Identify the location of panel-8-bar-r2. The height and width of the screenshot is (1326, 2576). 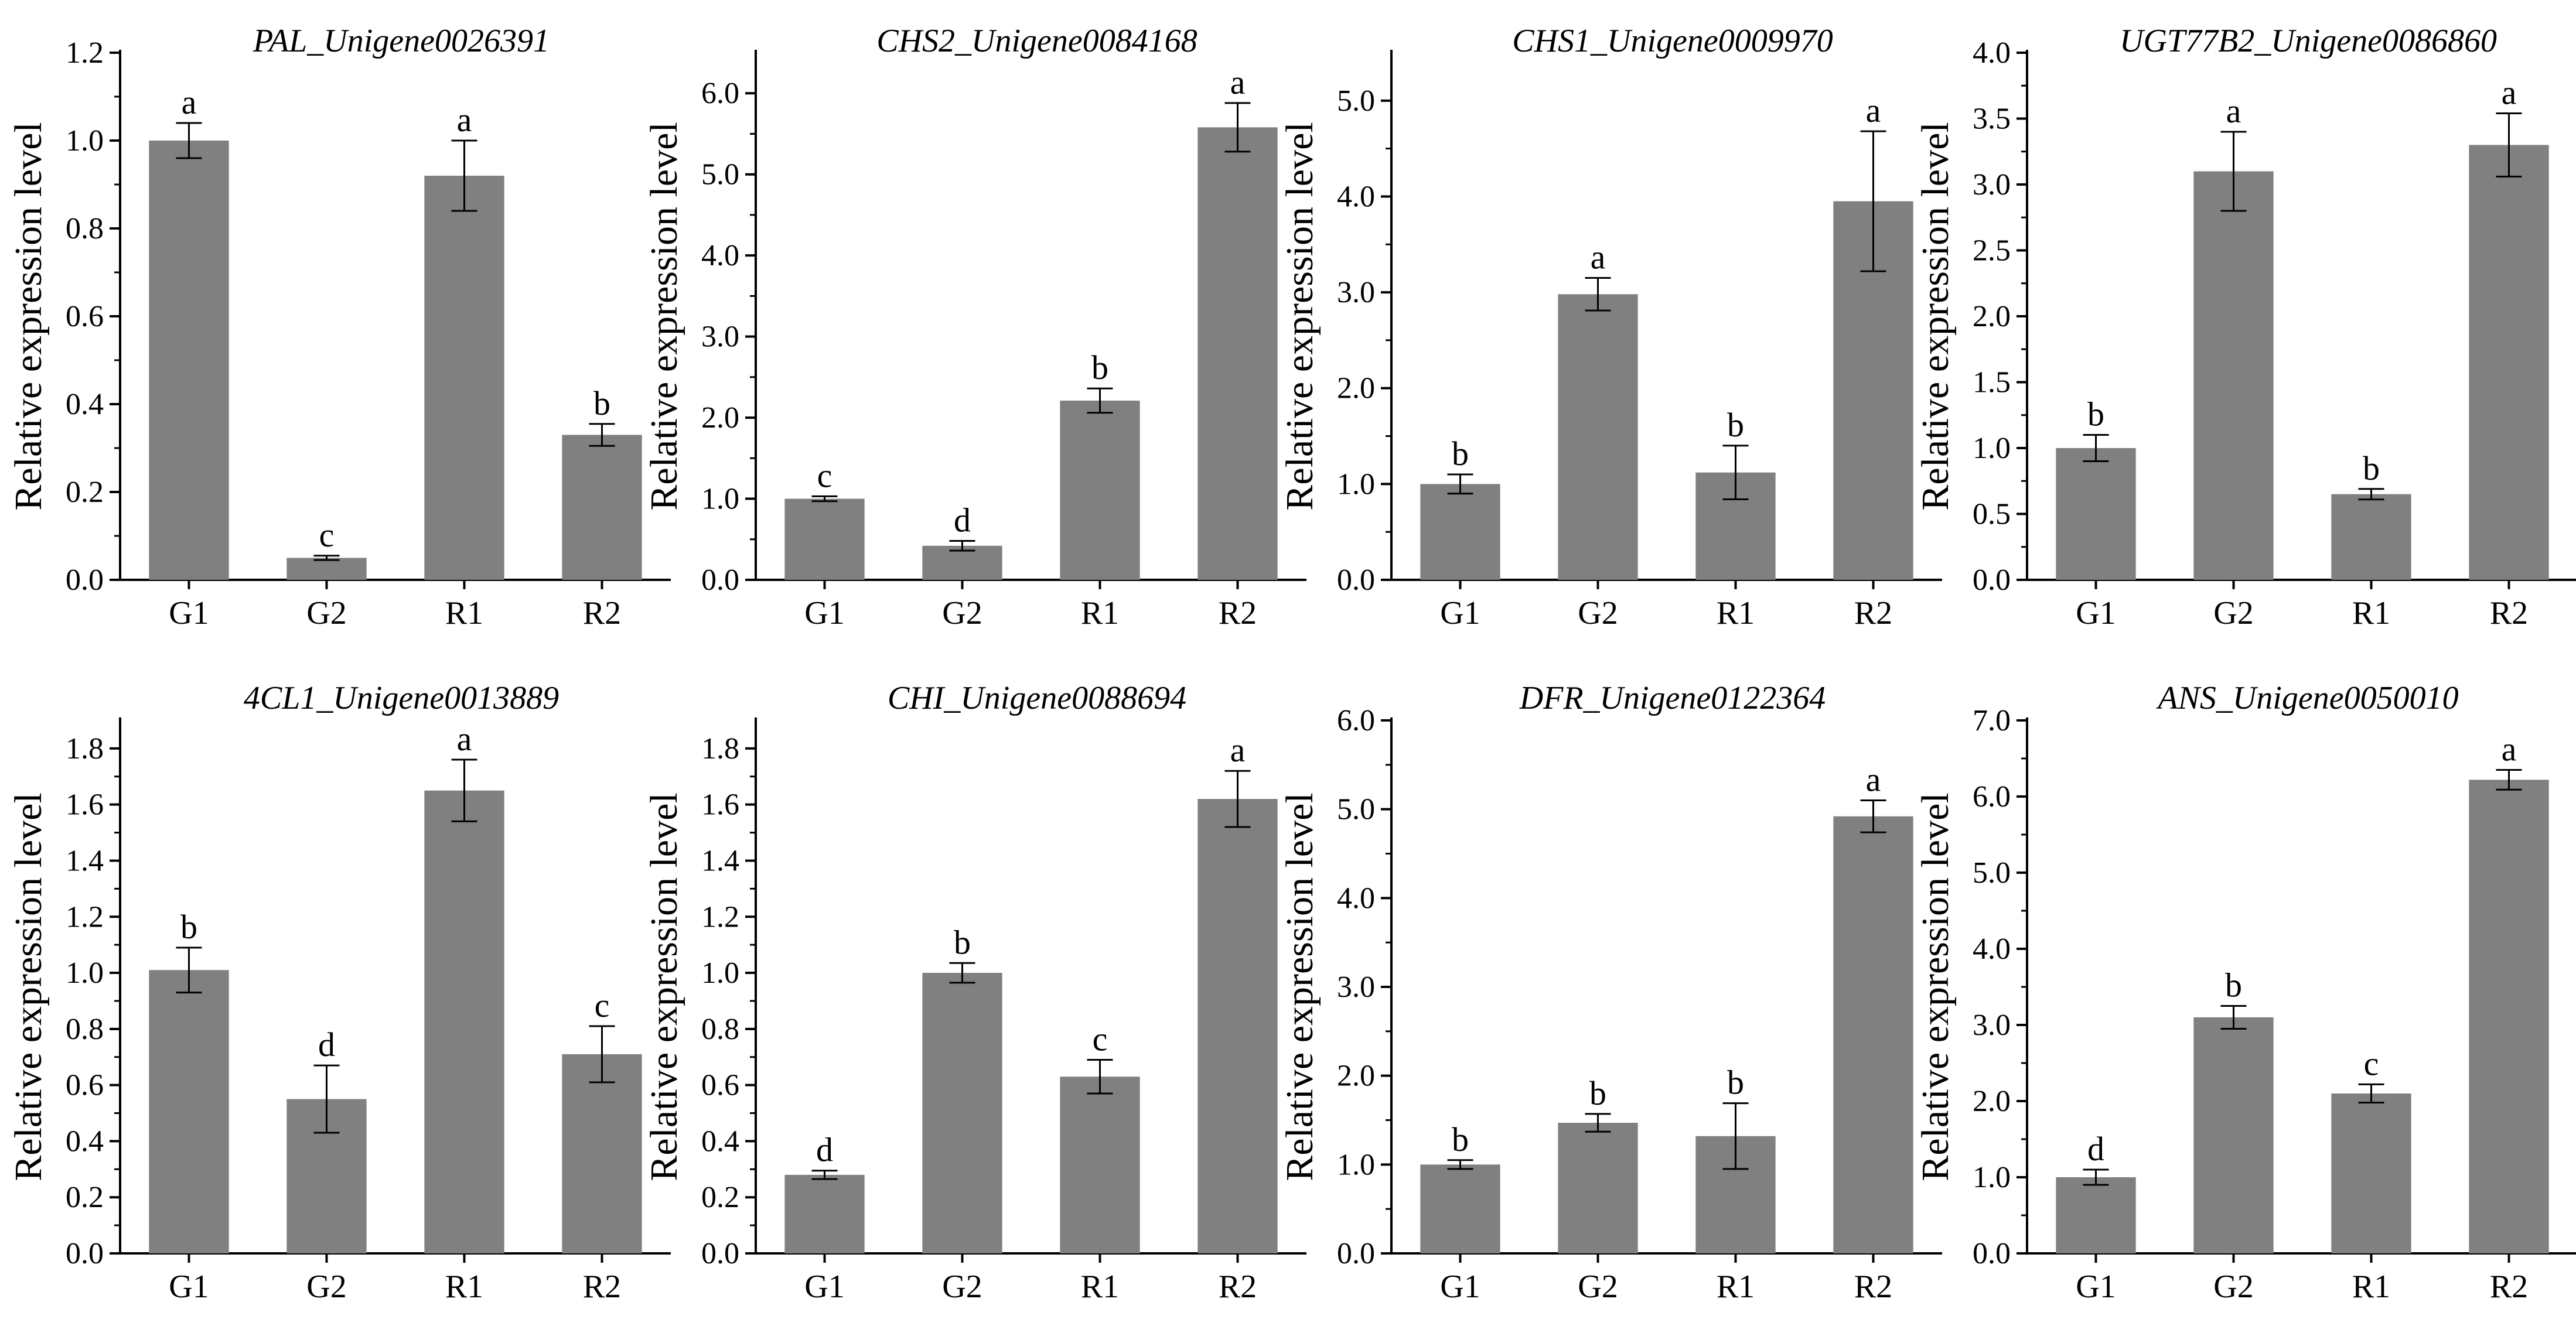
(2509, 1016).